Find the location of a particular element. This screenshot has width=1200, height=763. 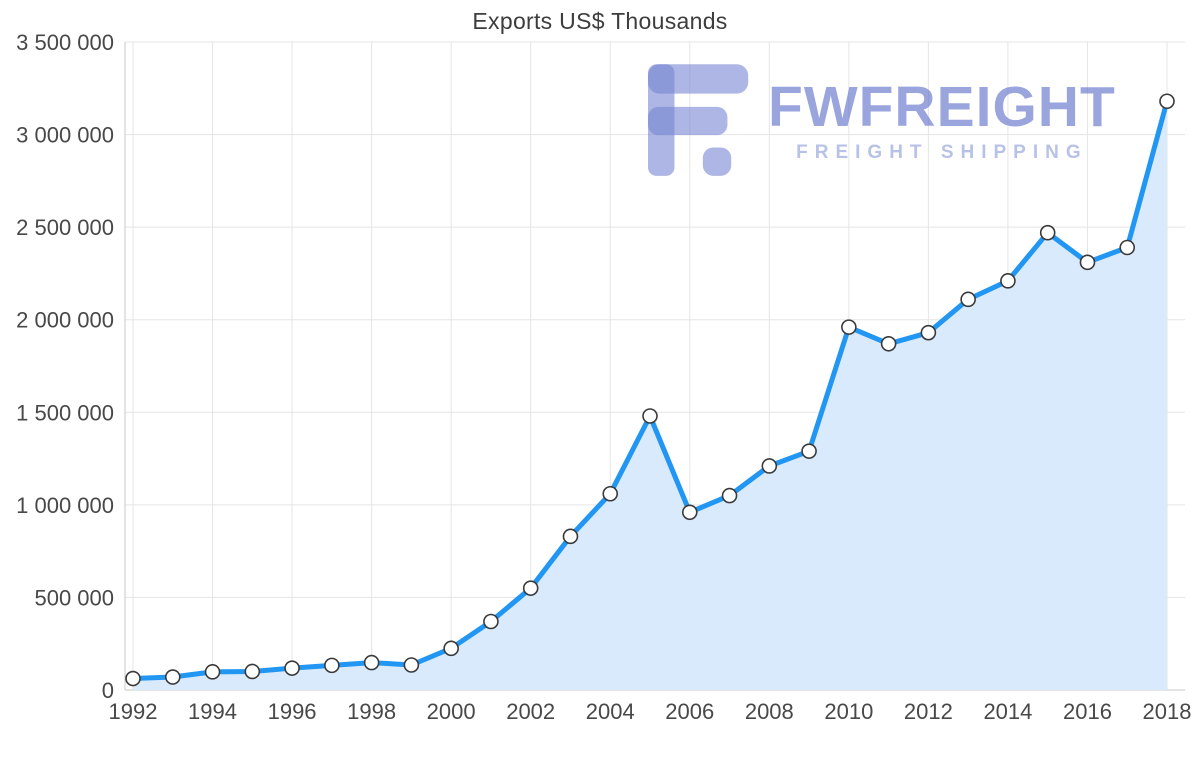

x-axis-label: 2008 is located at coordinates (769, 711).